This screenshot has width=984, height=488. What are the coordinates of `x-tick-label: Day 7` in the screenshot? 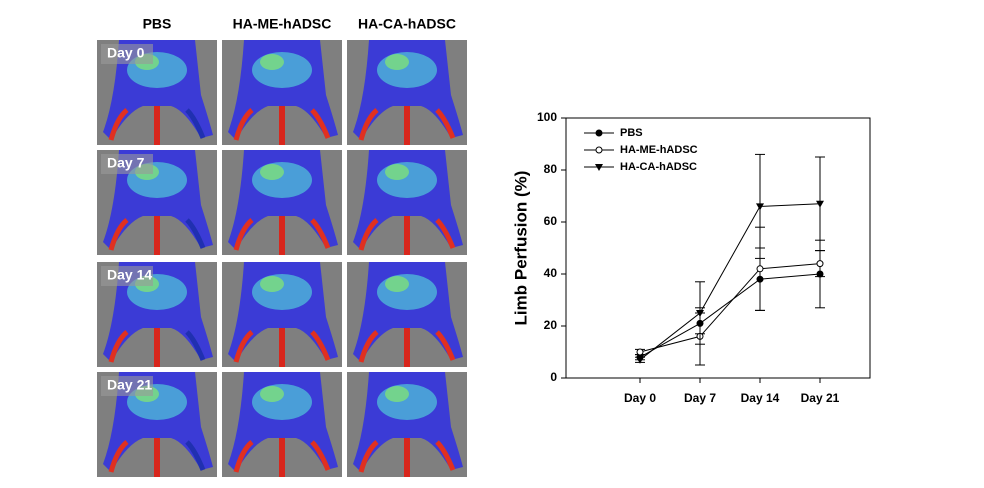 It's located at (700, 398).